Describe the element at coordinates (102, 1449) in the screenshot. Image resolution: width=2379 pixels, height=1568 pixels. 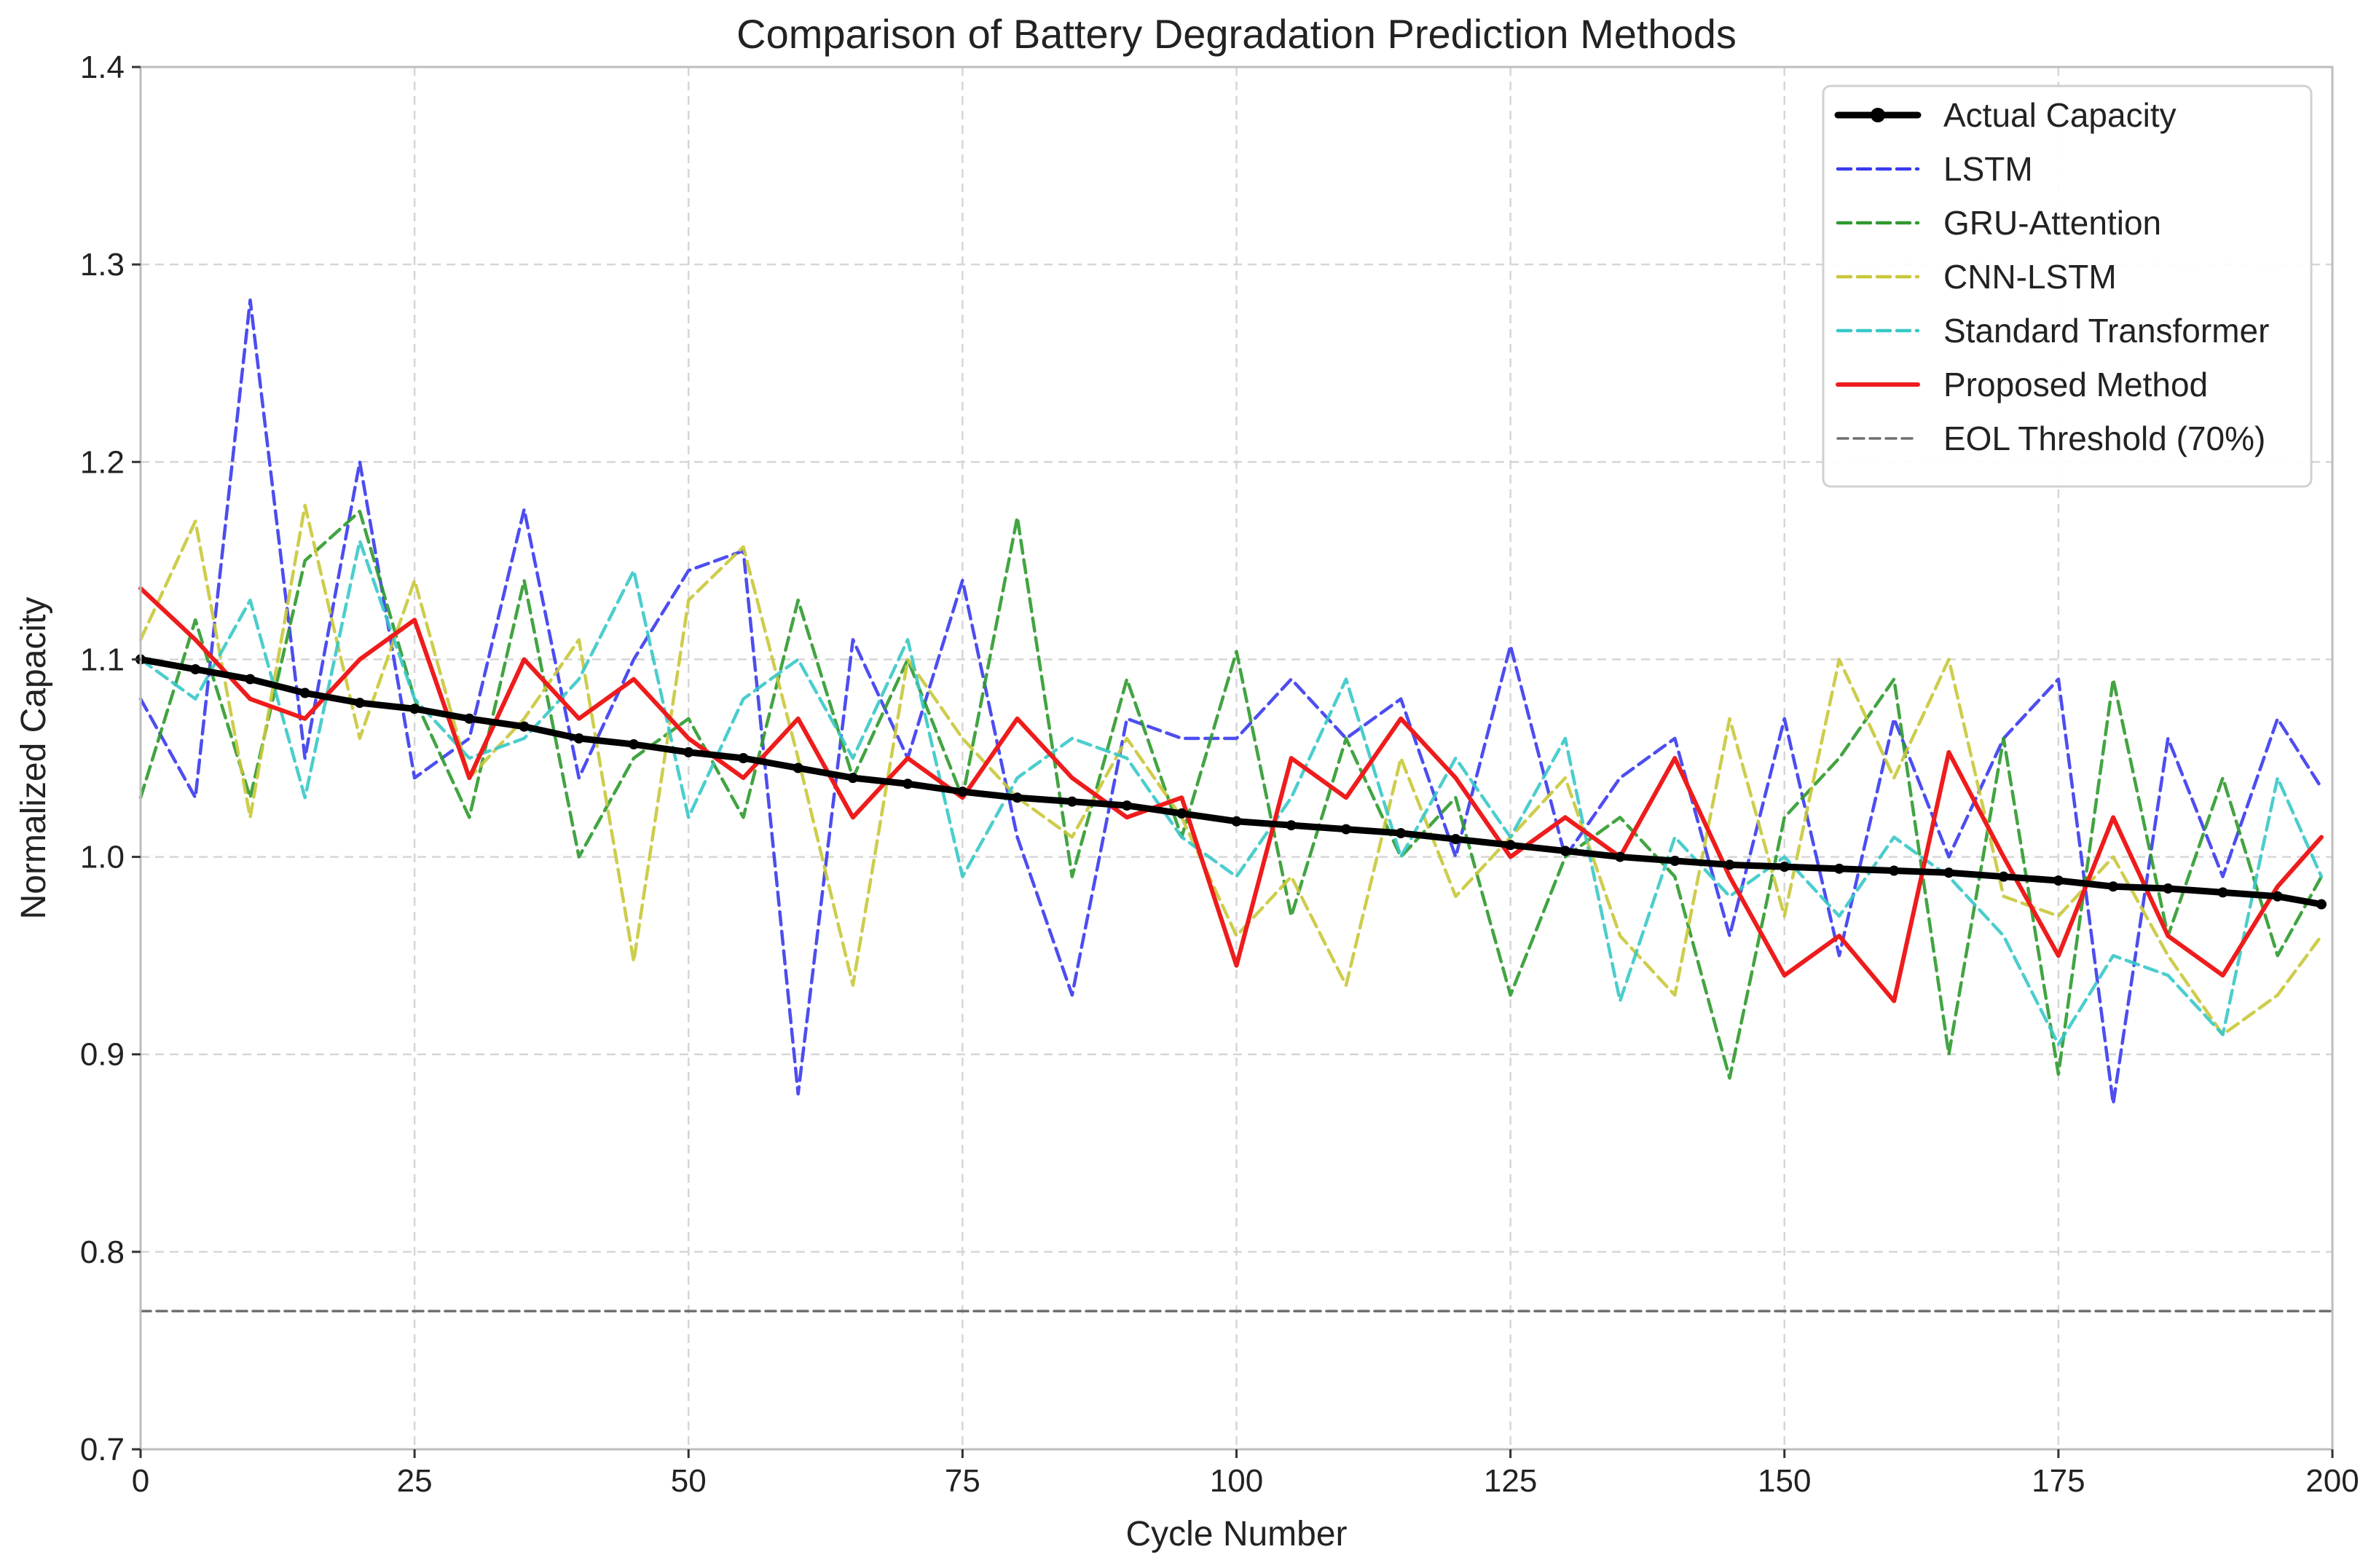
I see `y-tick-label: 0.7` at that location.